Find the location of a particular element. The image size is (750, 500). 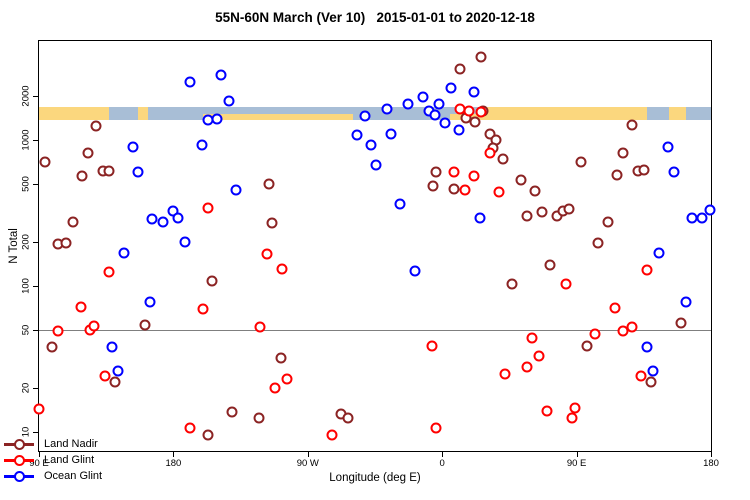

y-tick-label-text: 100 is located at coordinates (26, 285).